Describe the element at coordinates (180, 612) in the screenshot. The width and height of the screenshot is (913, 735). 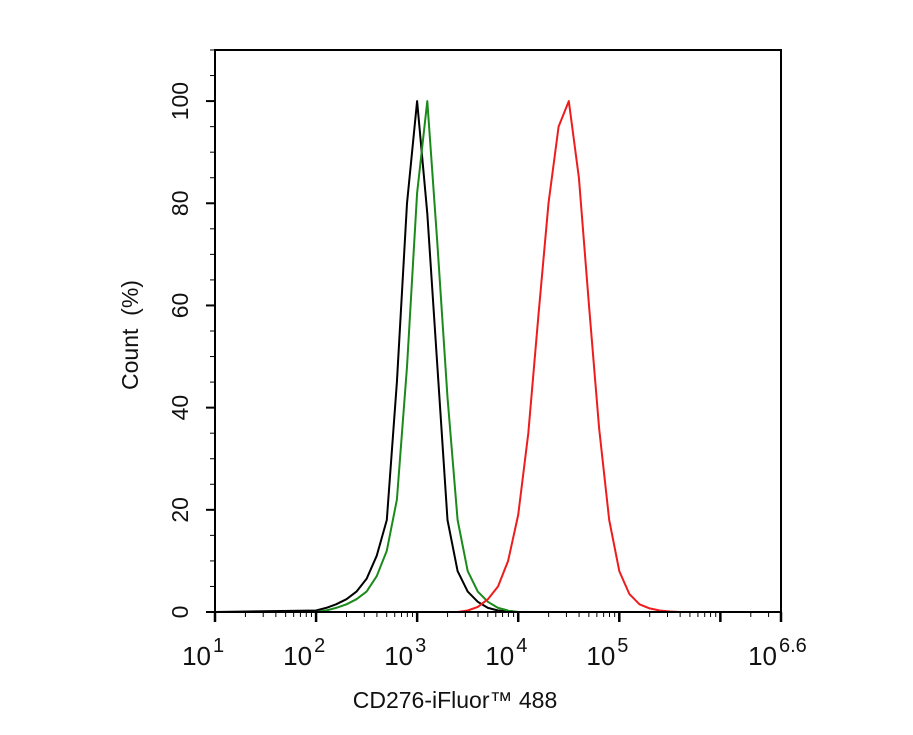
I see `y-tick-label: 0` at that location.